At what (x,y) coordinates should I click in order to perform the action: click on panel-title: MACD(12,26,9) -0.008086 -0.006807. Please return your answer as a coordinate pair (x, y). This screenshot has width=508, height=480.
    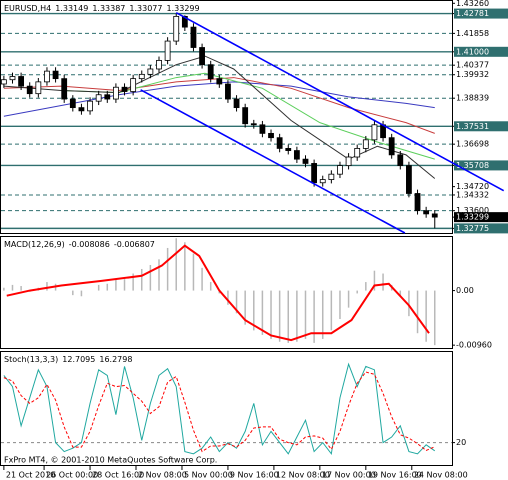
    Looking at the image, I should click on (79, 244).